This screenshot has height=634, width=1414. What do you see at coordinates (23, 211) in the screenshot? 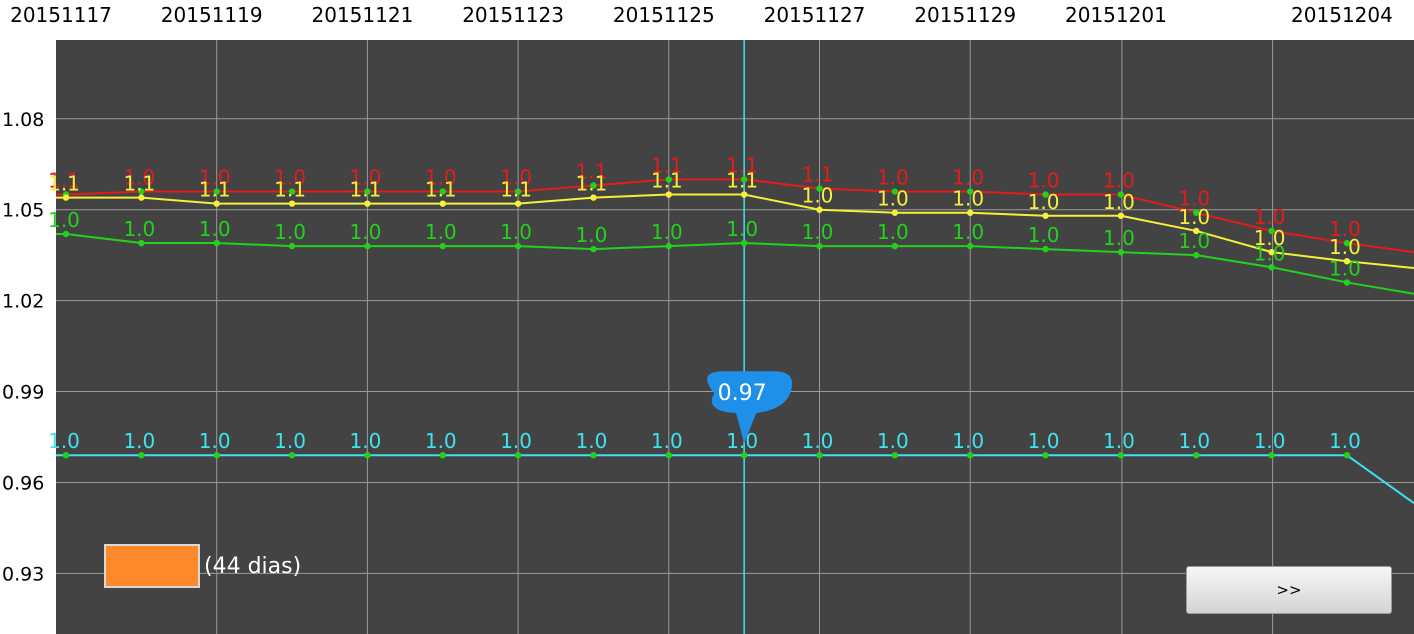
I see `y-tick-label: 1.05` at bounding box center [23, 211].